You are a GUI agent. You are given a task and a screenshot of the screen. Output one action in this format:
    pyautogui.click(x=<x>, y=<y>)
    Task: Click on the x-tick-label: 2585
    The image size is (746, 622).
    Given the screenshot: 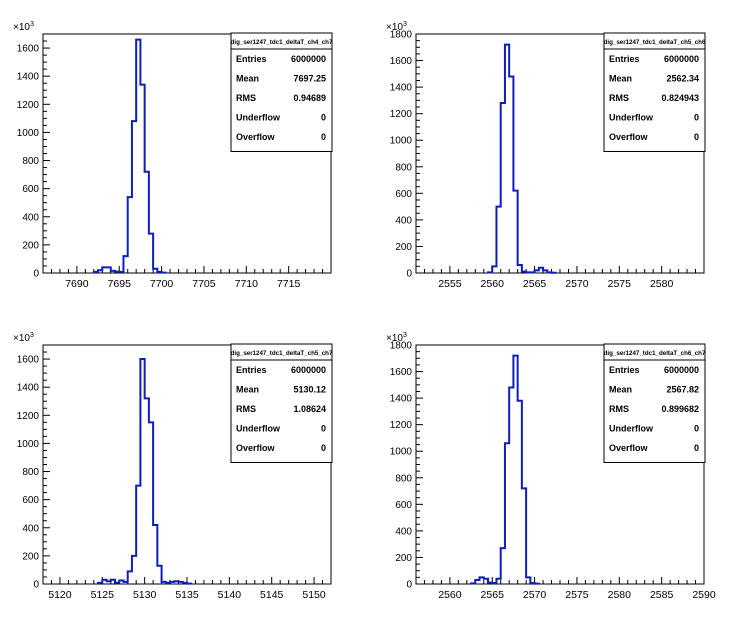 What is the action you would take?
    pyautogui.click(x=662, y=595)
    